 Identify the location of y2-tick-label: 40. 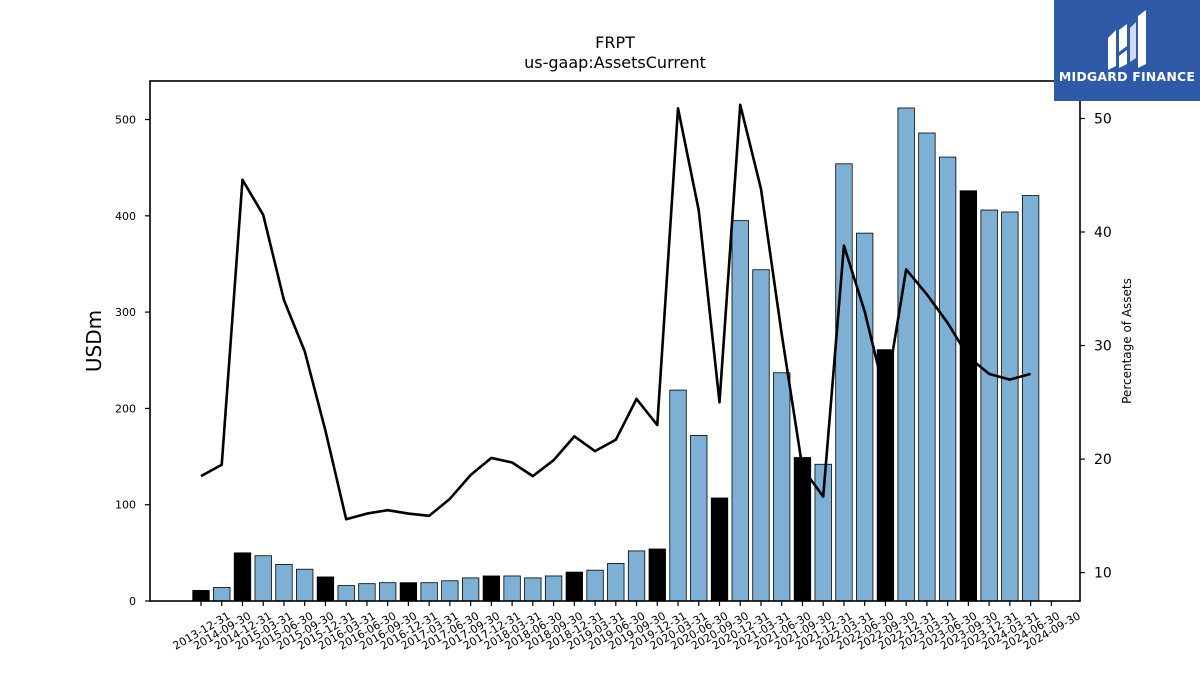
(1103, 233).